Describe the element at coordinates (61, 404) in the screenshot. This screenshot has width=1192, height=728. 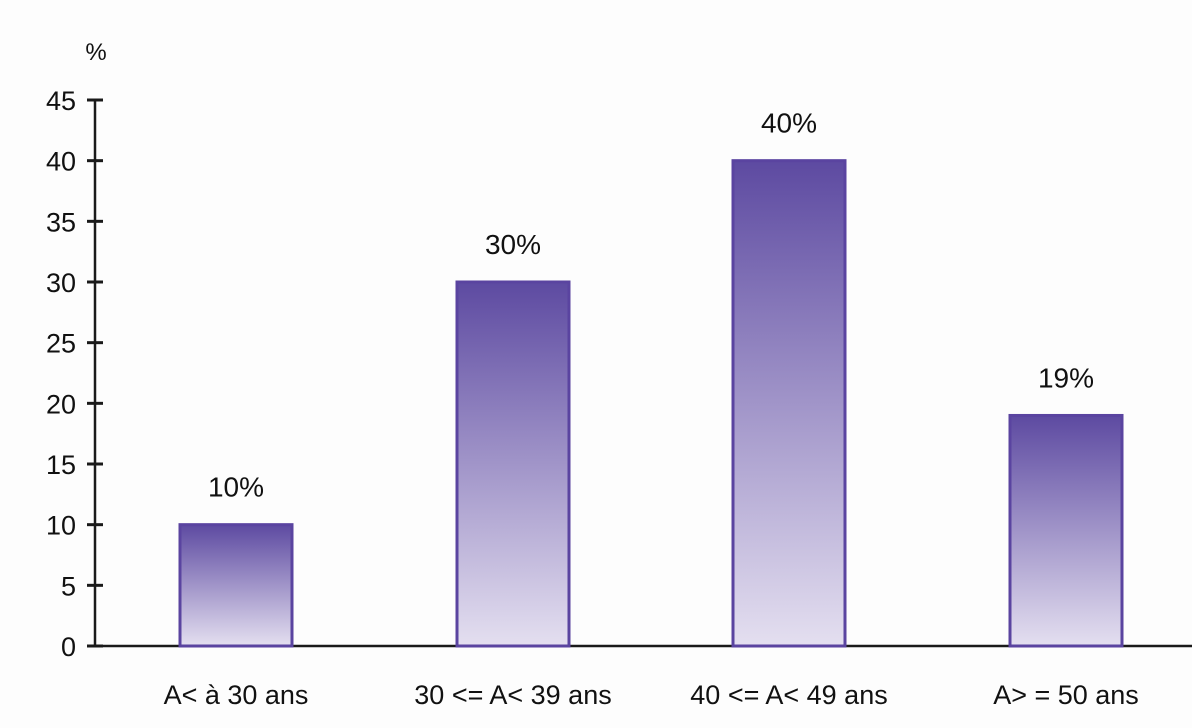
I see `y-tick-label: 20` at that location.